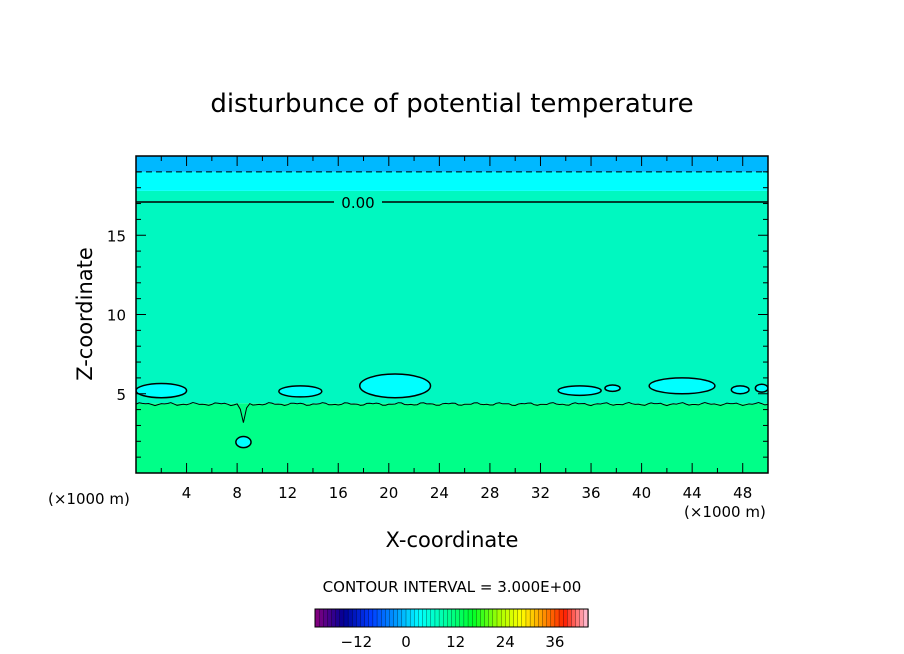 Image resolution: width=904 pixels, height=654 pixels. Describe the element at coordinates (406, 642) in the screenshot. I see `colorbar-tick-label: 0` at that location.